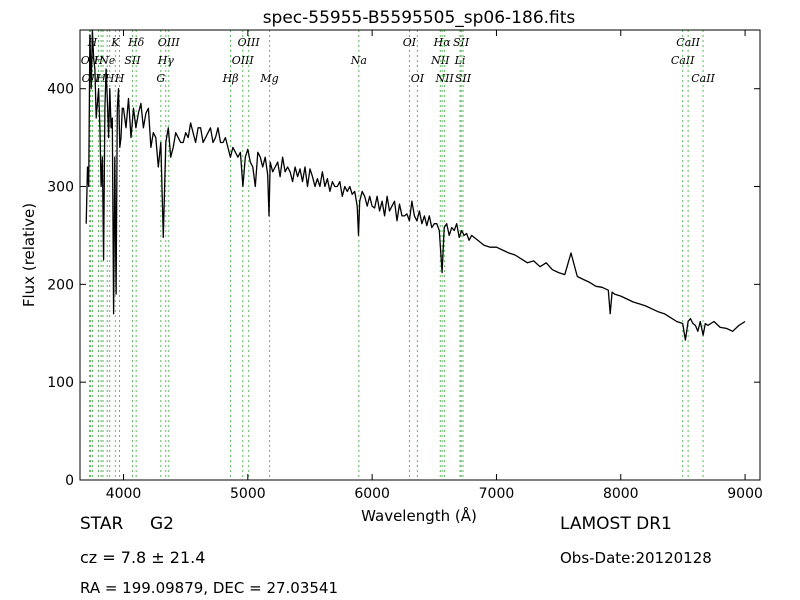 This screenshot has height=600, width=800. I want to click on x-tick-label: 5000, so click(248, 494).